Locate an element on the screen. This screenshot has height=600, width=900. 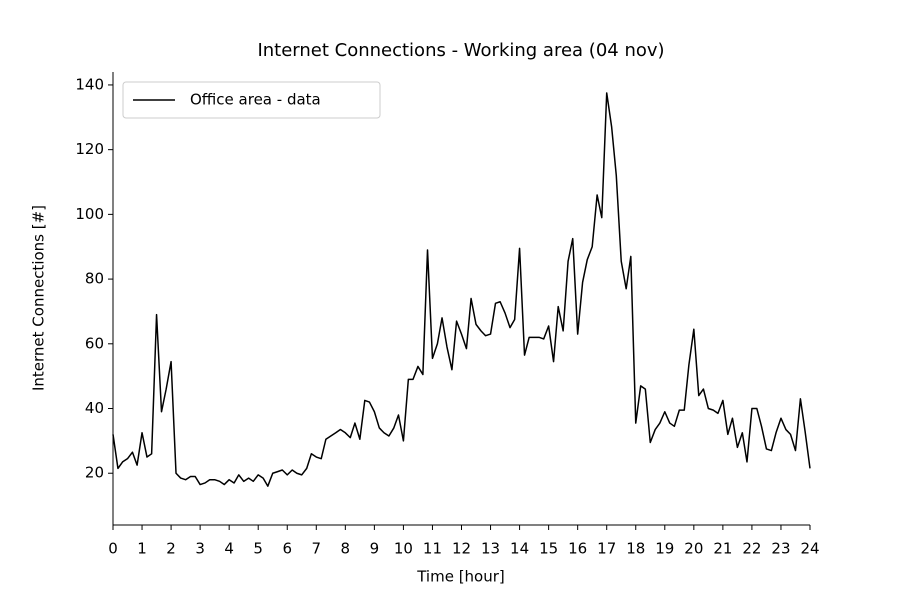
x-tick-label: 12 is located at coordinates (461, 549).